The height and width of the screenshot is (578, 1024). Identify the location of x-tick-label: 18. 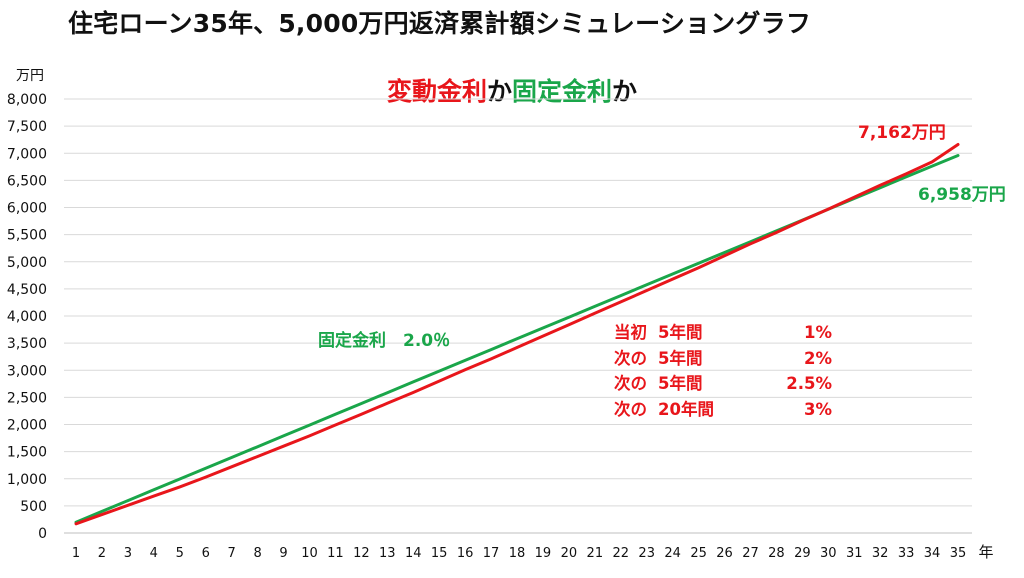
(517, 553).